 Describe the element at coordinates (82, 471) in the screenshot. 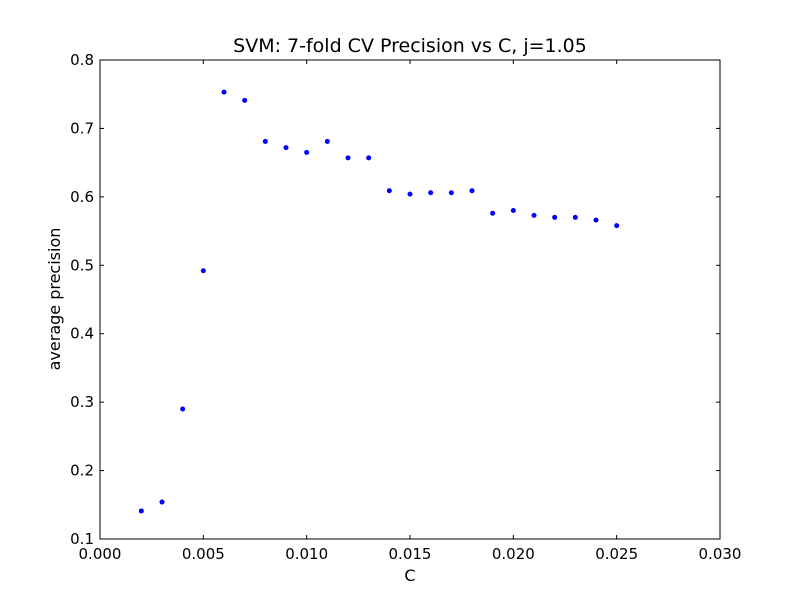

I see `y-tick-label: 0.2` at that location.